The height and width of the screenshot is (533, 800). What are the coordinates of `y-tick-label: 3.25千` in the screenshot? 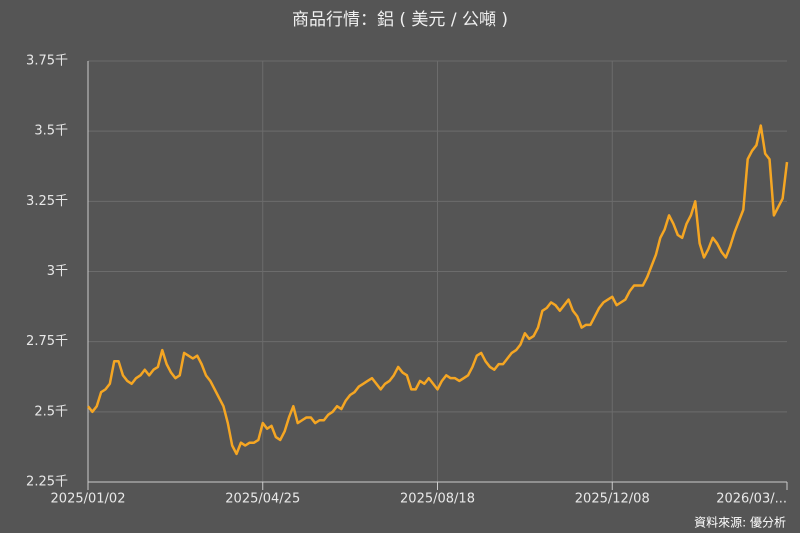 It's located at (47, 201).